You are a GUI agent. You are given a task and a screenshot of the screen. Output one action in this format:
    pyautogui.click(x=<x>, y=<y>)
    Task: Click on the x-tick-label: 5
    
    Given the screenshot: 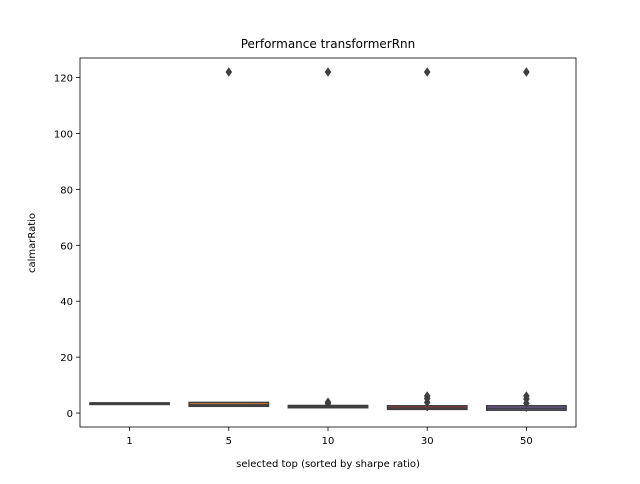 What is the action you would take?
    pyautogui.click(x=229, y=441)
    